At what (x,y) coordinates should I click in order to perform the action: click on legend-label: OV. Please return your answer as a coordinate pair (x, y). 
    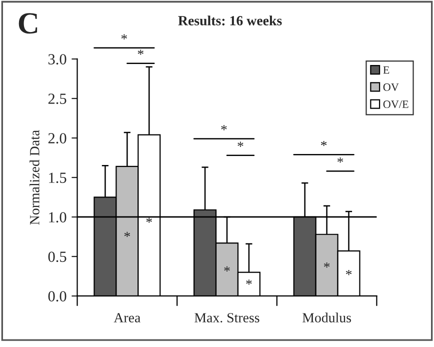
    Looking at the image, I should click on (391, 87).